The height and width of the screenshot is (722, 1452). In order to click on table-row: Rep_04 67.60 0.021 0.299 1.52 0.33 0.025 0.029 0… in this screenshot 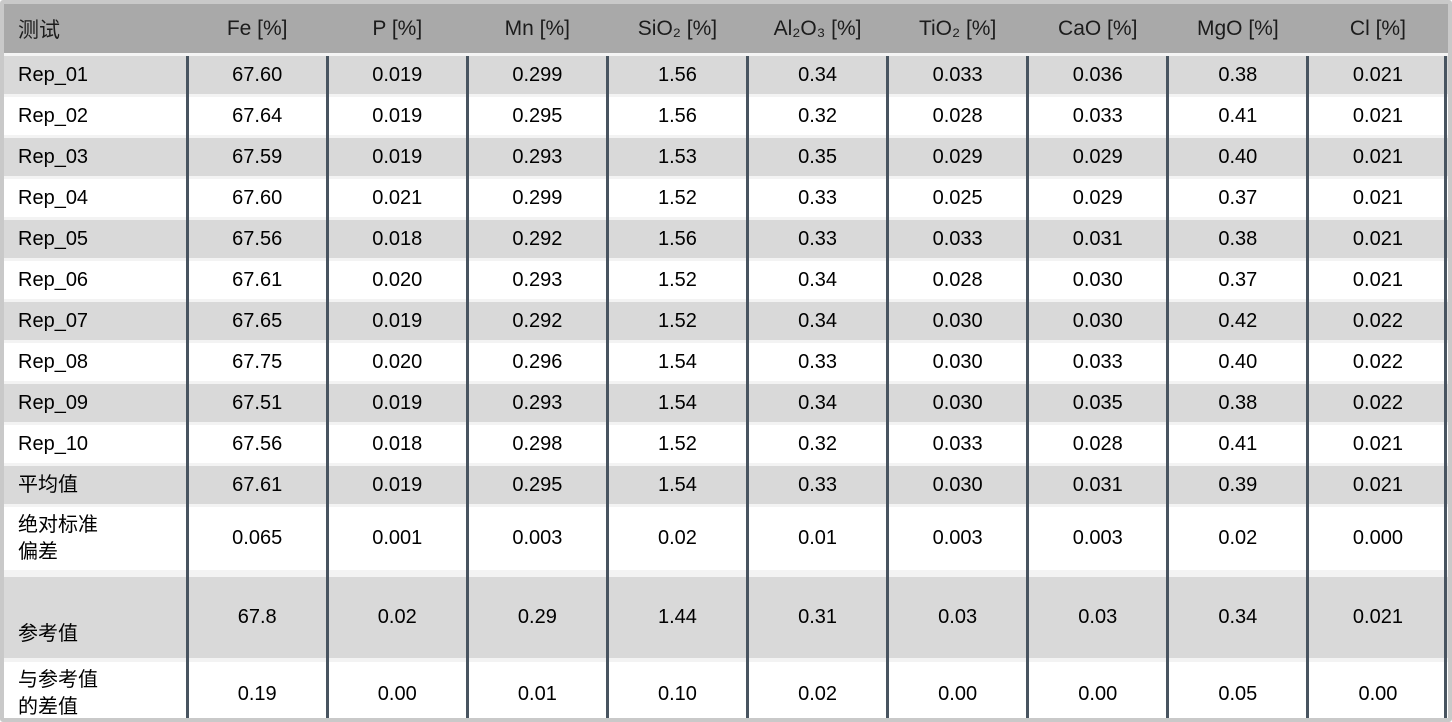, I will do `click(726, 198)`.